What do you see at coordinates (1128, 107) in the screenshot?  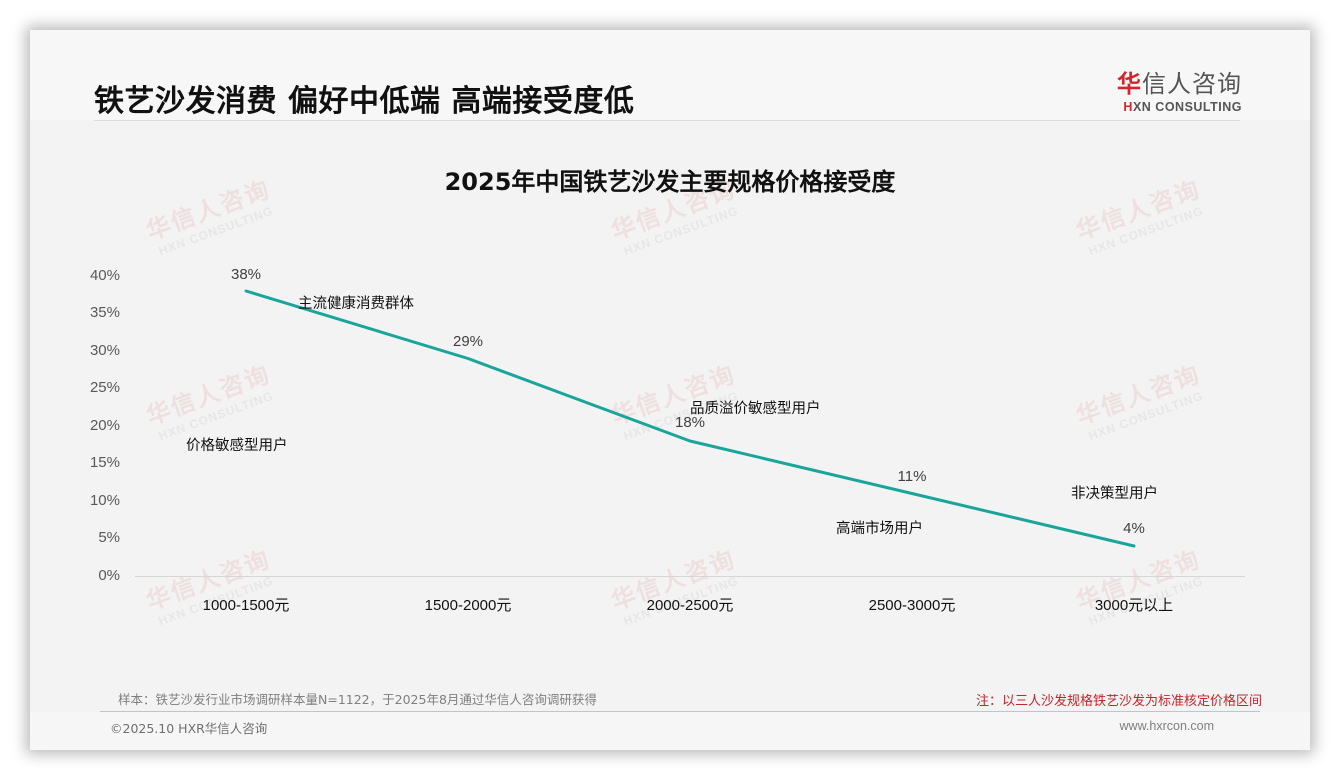 I see `logo-en-red: H` at bounding box center [1128, 107].